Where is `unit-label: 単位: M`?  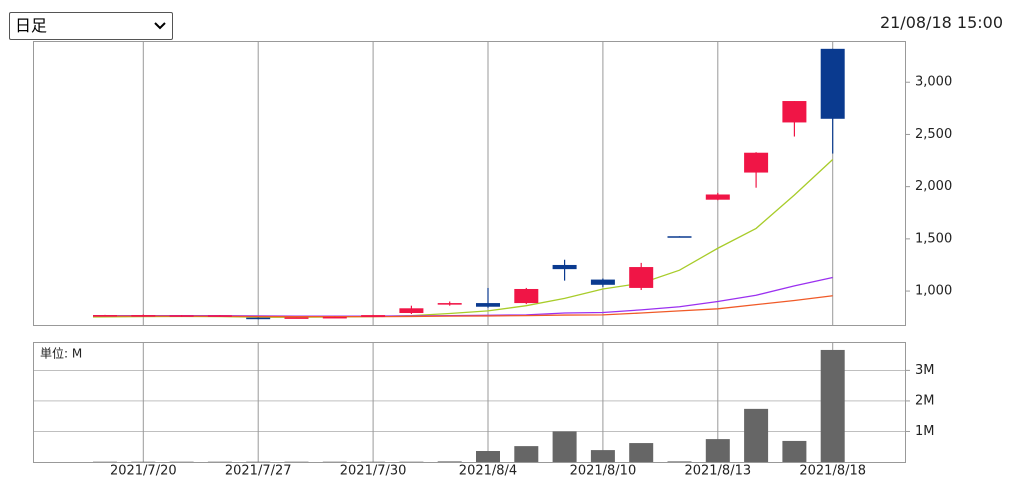 unit-label: 単位: M is located at coordinates (61, 353).